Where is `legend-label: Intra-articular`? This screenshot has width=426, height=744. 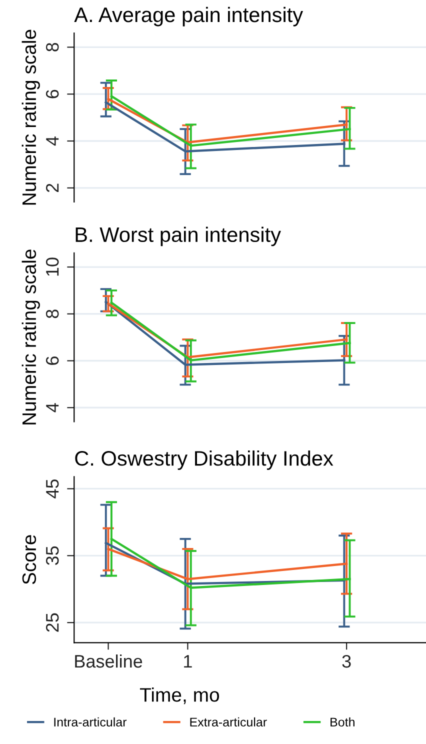
legend-label: Intra-articular is located at coordinates (90, 722).